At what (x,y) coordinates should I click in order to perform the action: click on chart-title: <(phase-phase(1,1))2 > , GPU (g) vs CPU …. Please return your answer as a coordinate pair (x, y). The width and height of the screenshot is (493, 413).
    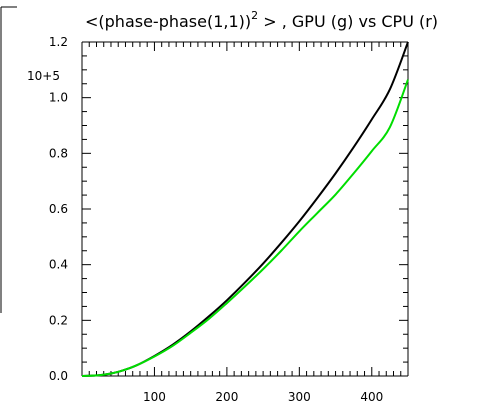
    Looking at the image, I should click on (261, 20).